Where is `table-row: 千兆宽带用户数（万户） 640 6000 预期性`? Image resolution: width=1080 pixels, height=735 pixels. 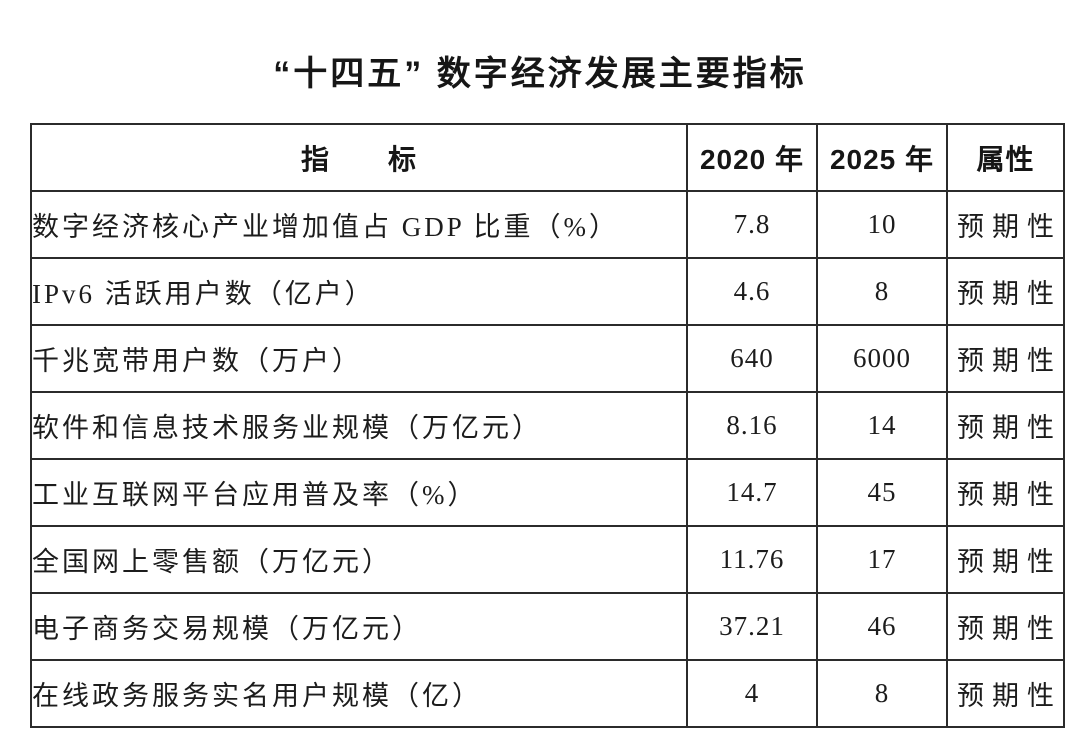 table-row: 千兆宽带用户数（万户） 640 6000 预期性 is located at coordinates (547, 358).